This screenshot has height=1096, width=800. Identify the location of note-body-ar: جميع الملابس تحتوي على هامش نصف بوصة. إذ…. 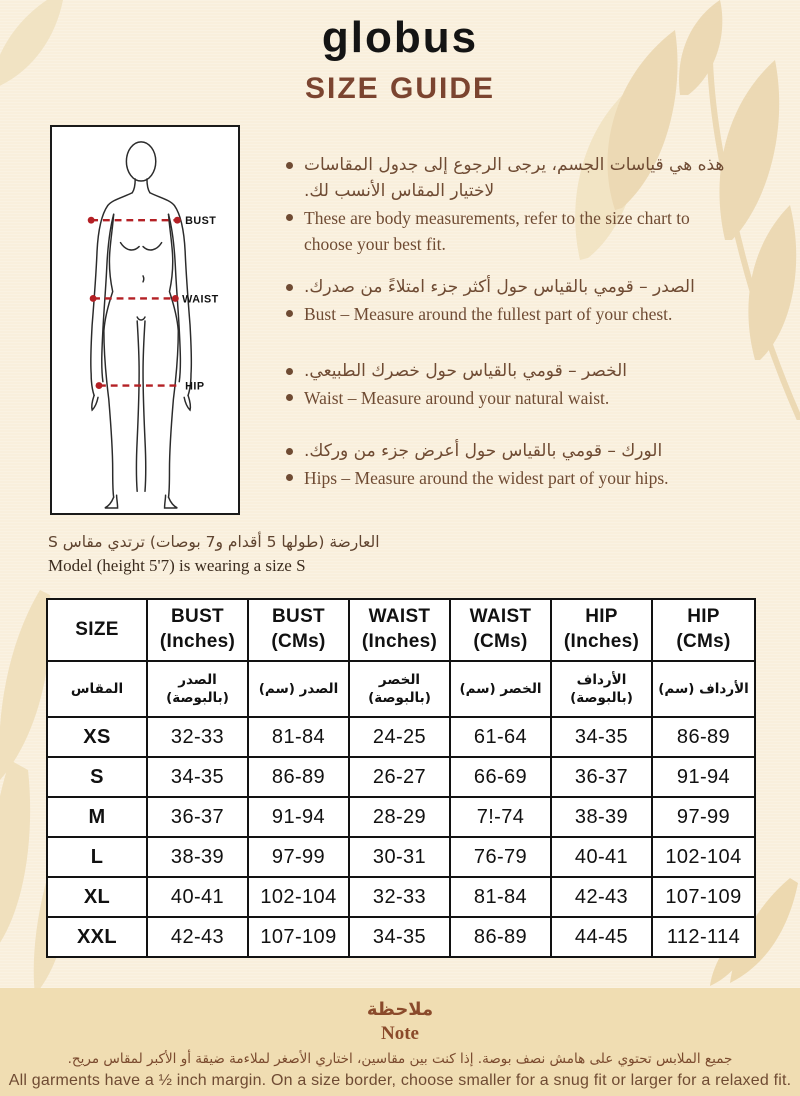
(400, 1059).